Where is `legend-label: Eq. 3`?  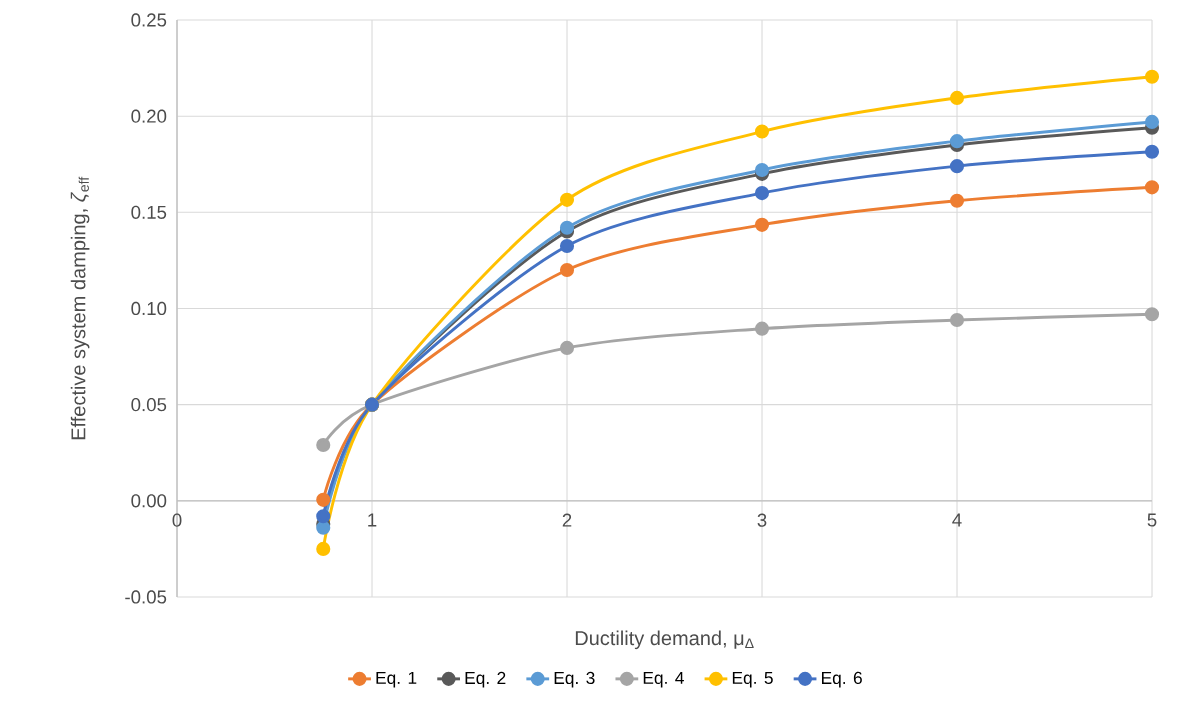 legend-label: Eq. 3 is located at coordinates (574, 679).